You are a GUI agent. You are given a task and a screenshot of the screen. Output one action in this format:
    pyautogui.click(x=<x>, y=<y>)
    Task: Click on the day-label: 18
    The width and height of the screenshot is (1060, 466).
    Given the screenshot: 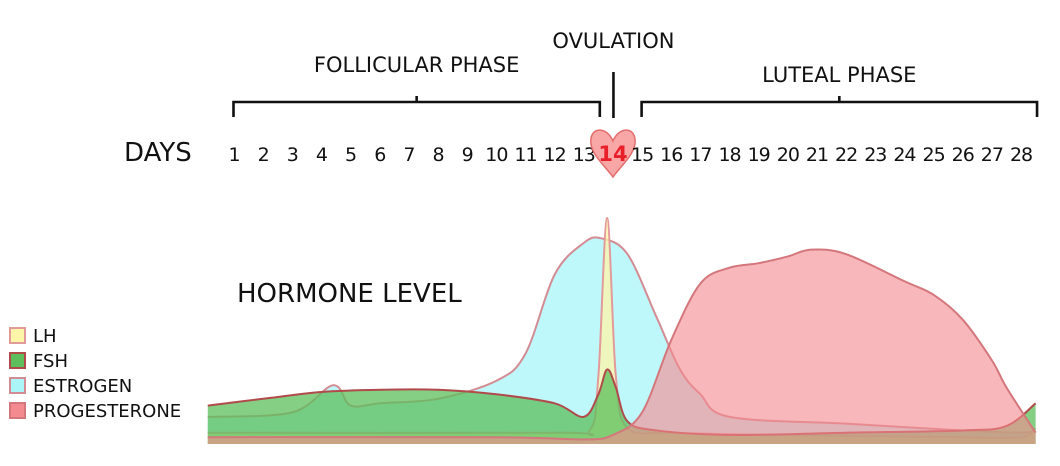 What is the action you would take?
    pyautogui.click(x=729, y=155)
    